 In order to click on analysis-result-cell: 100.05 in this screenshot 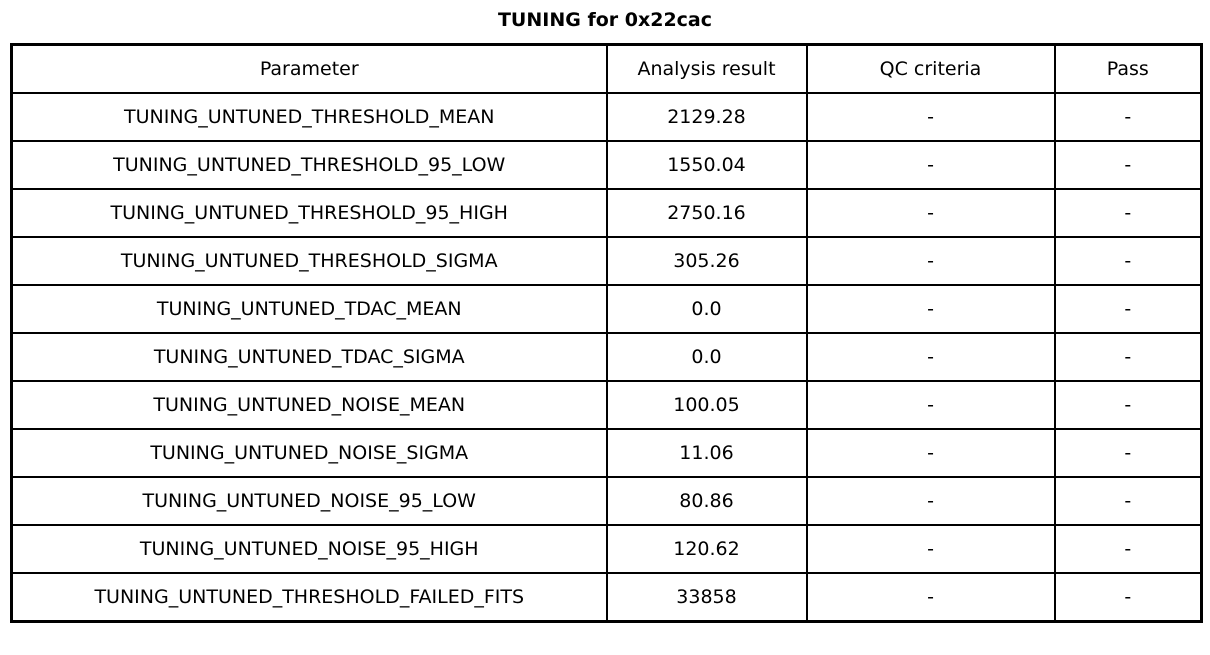, I will do `click(706, 404)`.